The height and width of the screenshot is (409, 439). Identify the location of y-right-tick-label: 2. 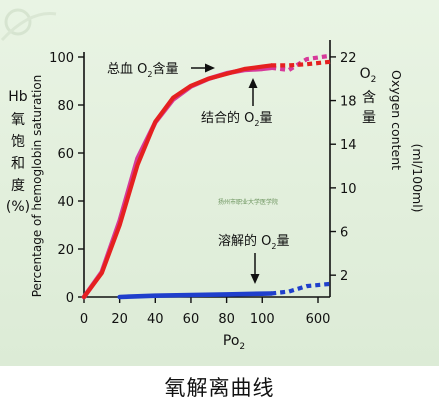
(344, 276).